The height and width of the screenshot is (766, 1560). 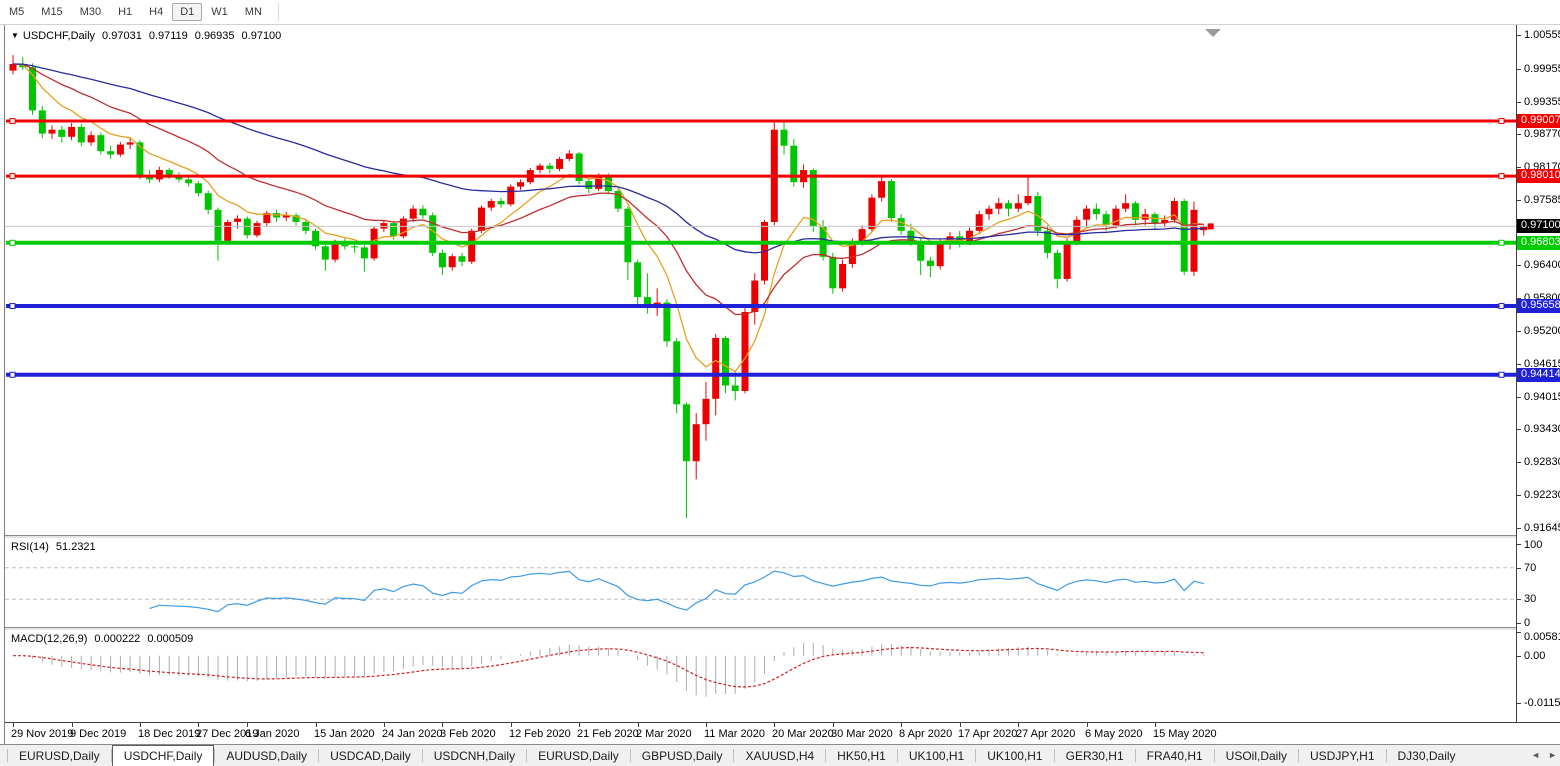 I want to click on timeframe-button-m15: M15, so click(x=52, y=12).